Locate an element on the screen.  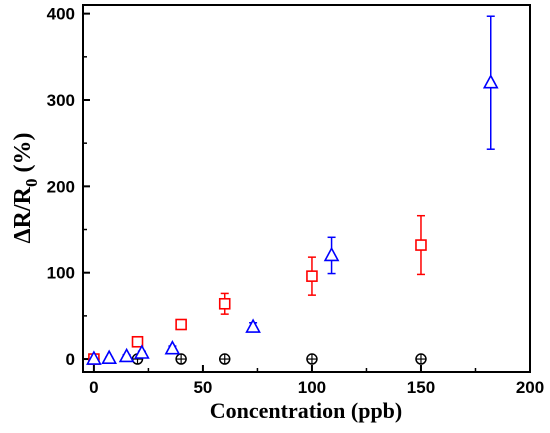
y-tick-label: 100 is located at coordinates (61, 273).